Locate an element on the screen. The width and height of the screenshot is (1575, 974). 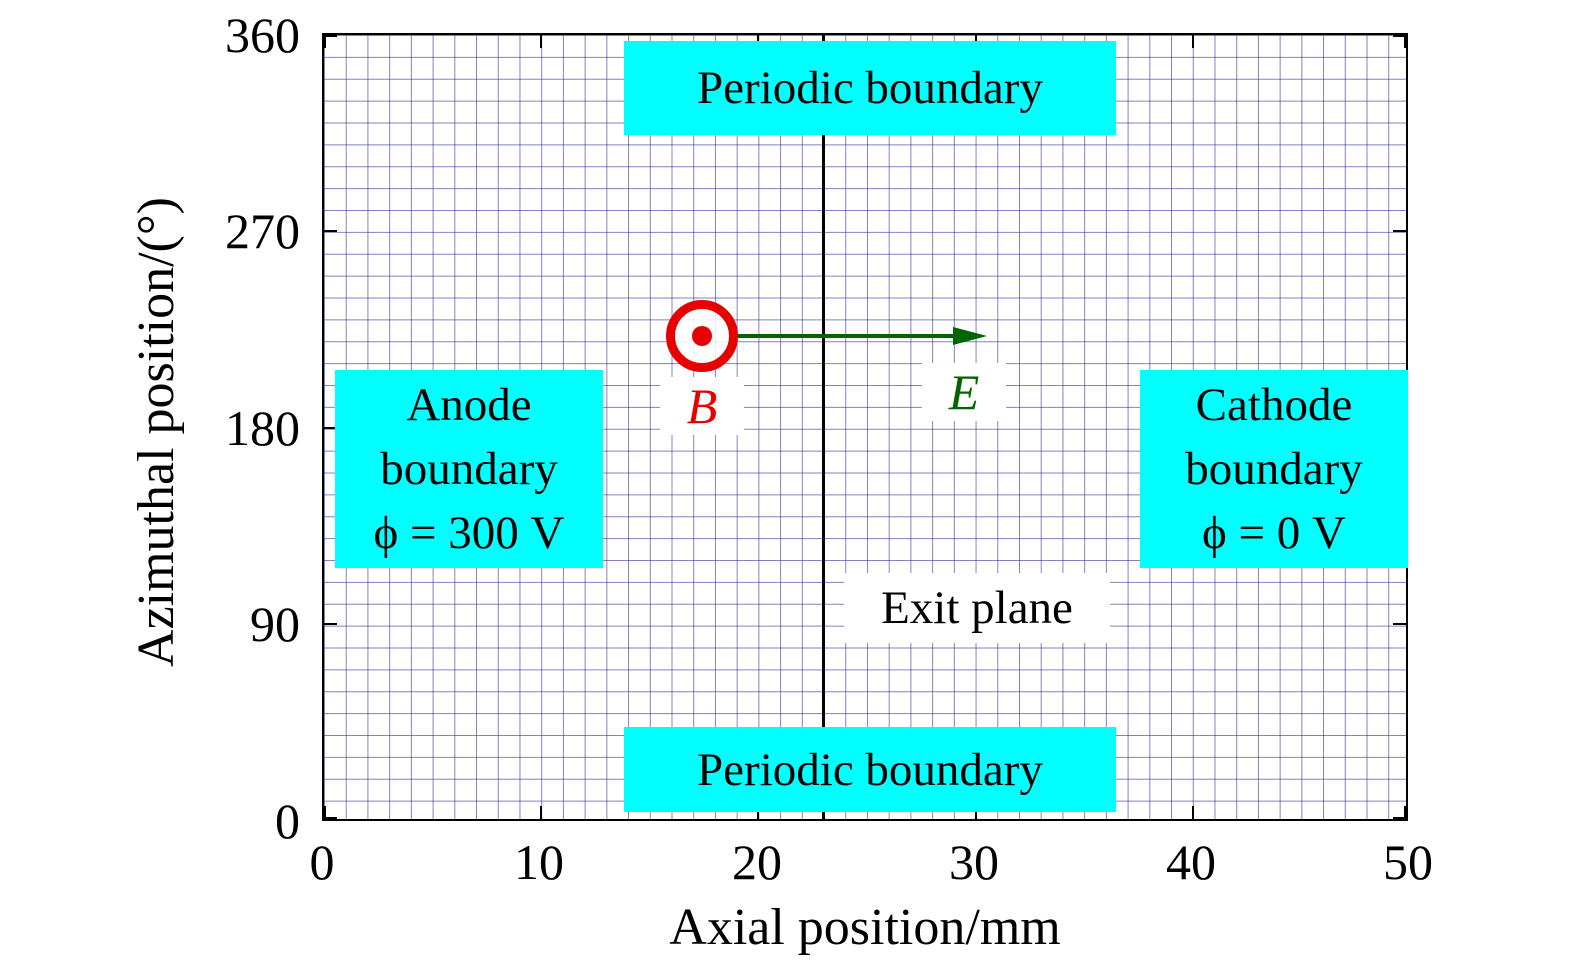
cathode-label-line2: boundary is located at coordinates (1274, 469).